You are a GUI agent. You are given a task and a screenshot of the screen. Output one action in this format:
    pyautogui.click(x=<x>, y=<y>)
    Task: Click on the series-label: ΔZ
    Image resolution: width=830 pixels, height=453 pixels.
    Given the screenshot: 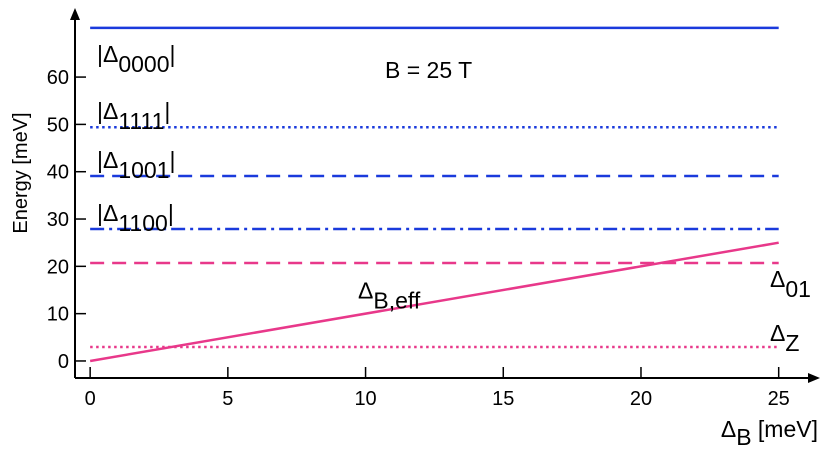 What is the action you would take?
    pyautogui.click(x=784, y=338)
    